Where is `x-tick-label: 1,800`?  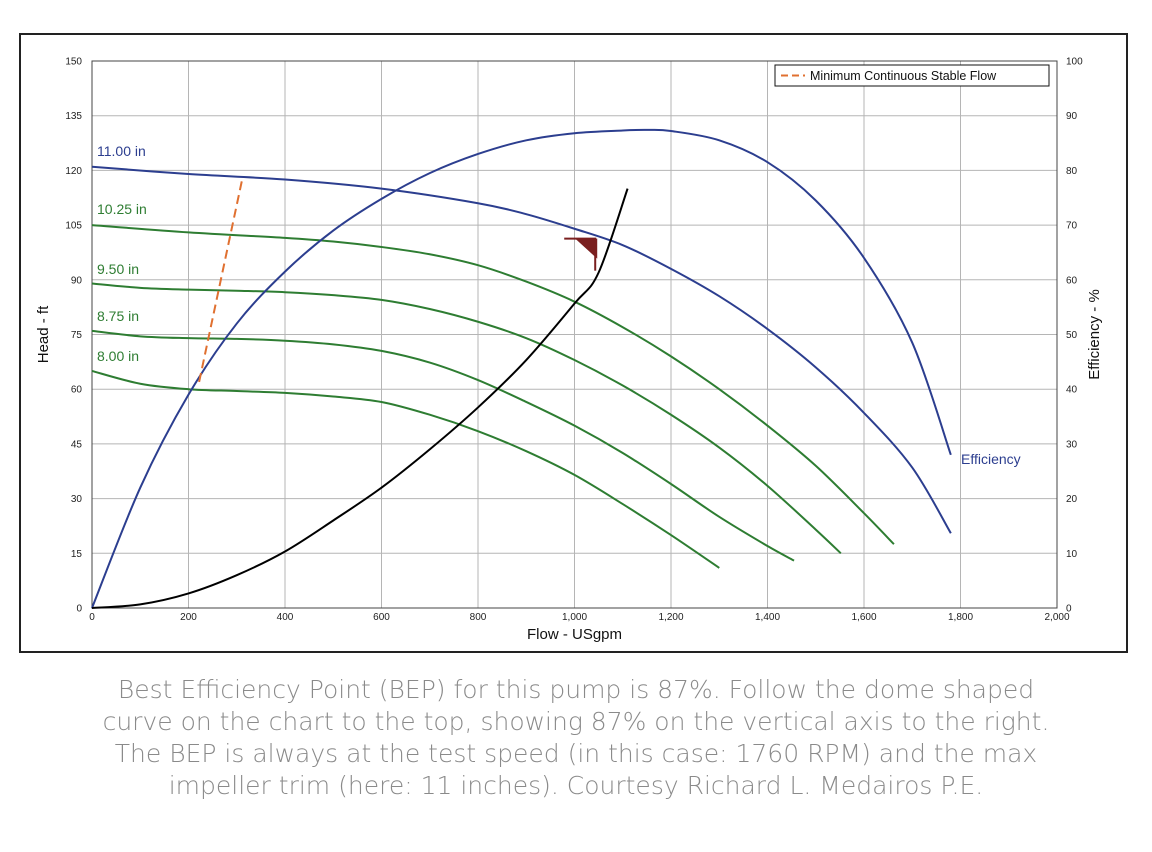 x-tick-label: 1,800 is located at coordinates (960, 617).